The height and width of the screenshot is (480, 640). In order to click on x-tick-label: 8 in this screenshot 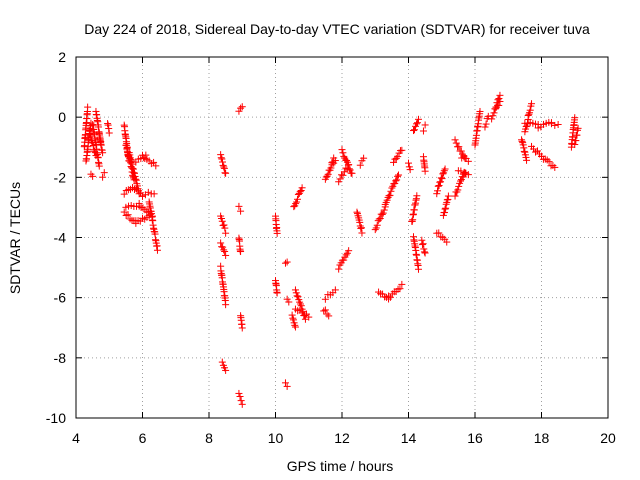, I will do `click(209, 438)`.